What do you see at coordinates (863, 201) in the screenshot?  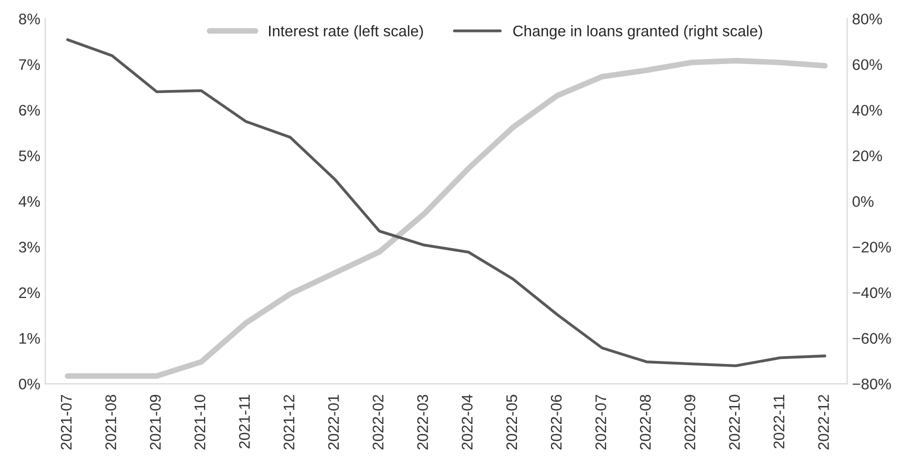 I see `y2-tick-label: 0%` at bounding box center [863, 201].